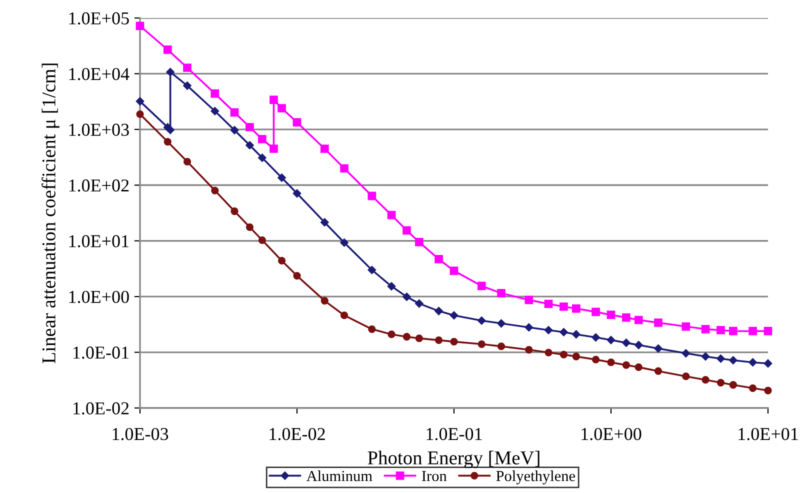 This screenshot has width=806, height=493. I want to click on y-tick-label: 1.0E+01, so click(98, 241).